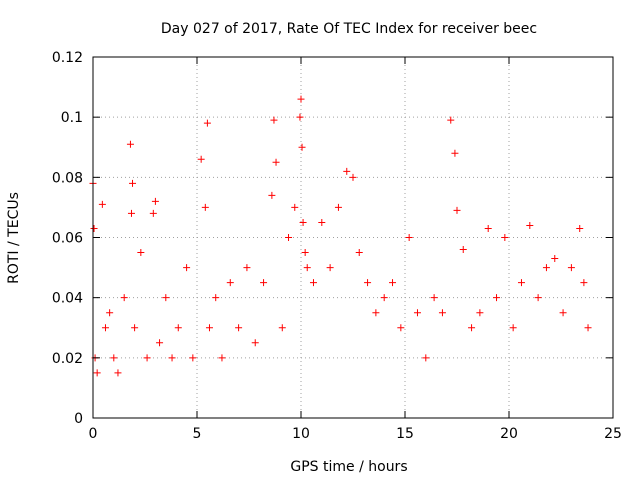 Image resolution: width=640 pixels, height=480 pixels. Describe the element at coordinates (348, 467) in the screenshot. I see `x-axis-label: GPS time / hours` at that location.